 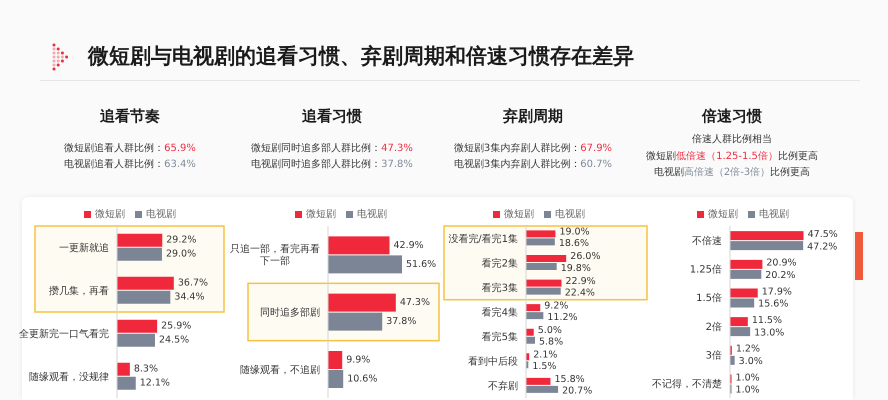 I want to click on data-label: 29.0%, so click(x=181, y=254).